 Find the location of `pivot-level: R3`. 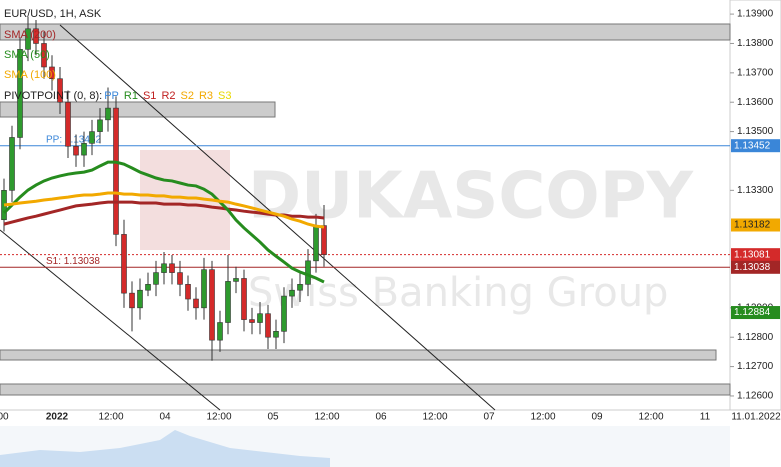

pivot-level: R3 is located at coordinates (206, 96).